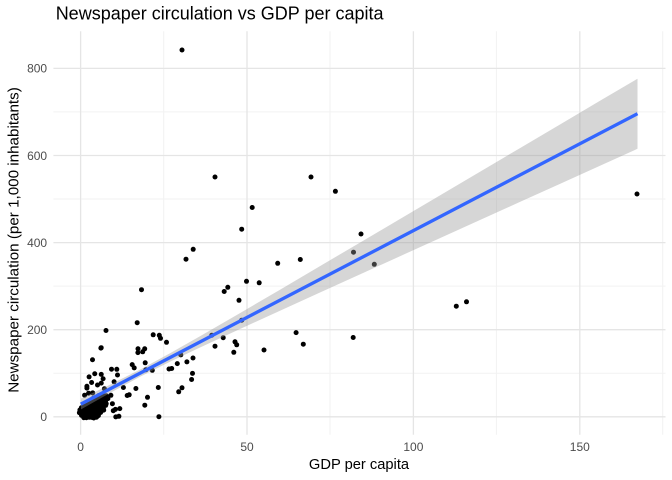  Describe the element at coordinates (37, 156) in the screenshot. I see `svg-text: 600` at that location.